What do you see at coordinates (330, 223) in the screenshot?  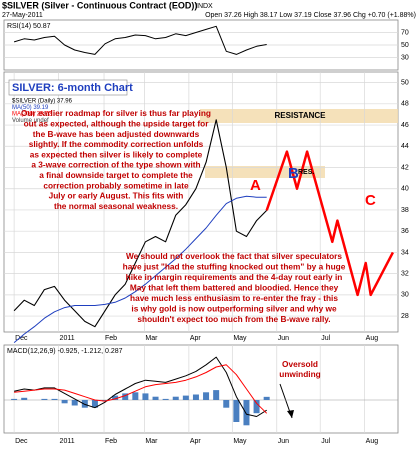 I see `projection-line` at bounding box center [330, 223].